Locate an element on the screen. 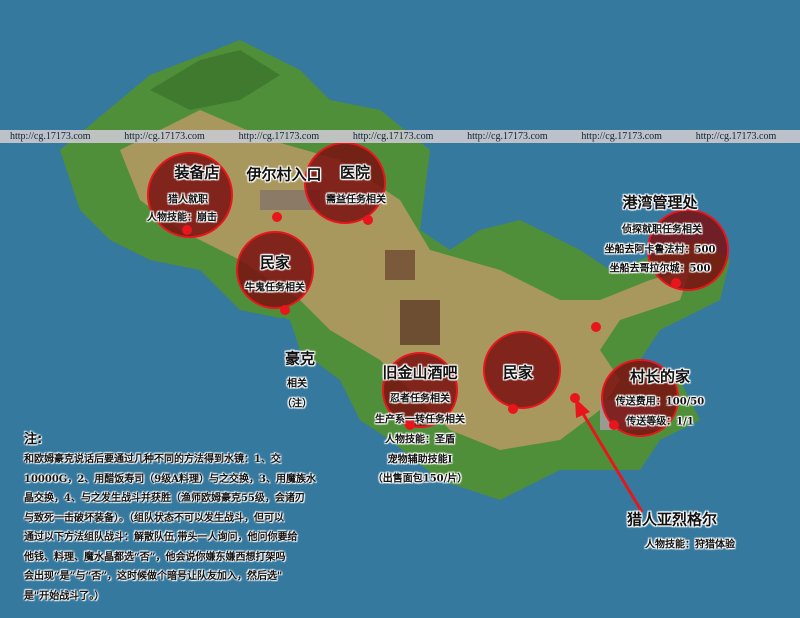  village-wall is located at coordinates (290, 200).